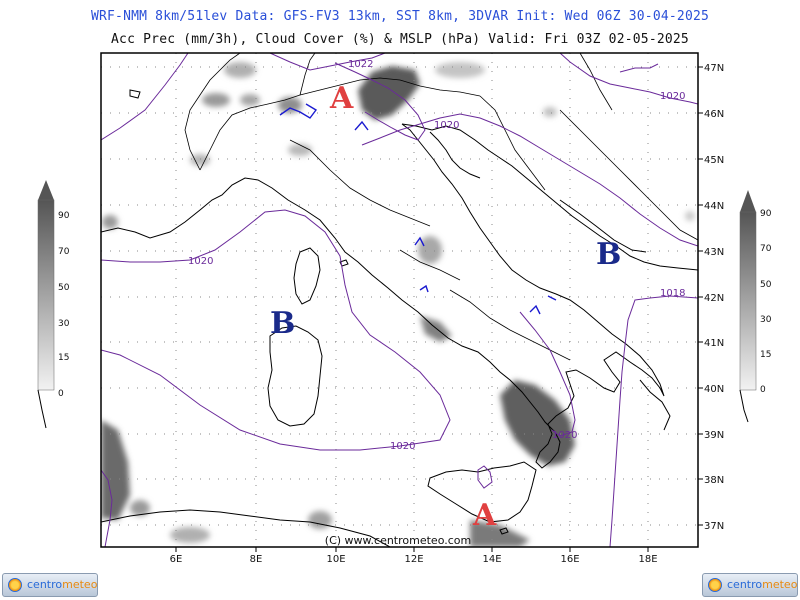 The width and height of the screenshot is (800, 600). What do you see at coordinates (360, 64) in the screenshot?
I see `isobar-label: 1022` at bounding box center [360, 64].